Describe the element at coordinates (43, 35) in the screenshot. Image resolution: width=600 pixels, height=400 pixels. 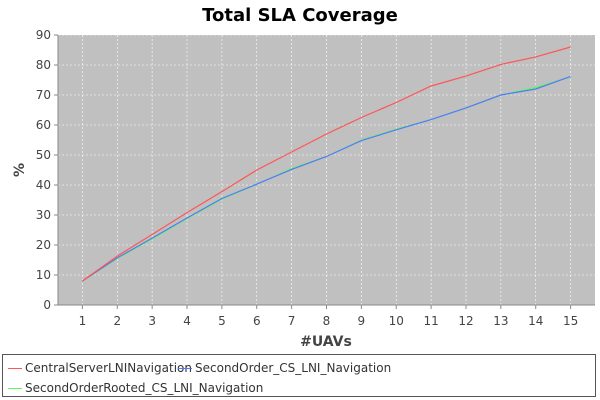
I see `y-tick-label: 90` at that location.